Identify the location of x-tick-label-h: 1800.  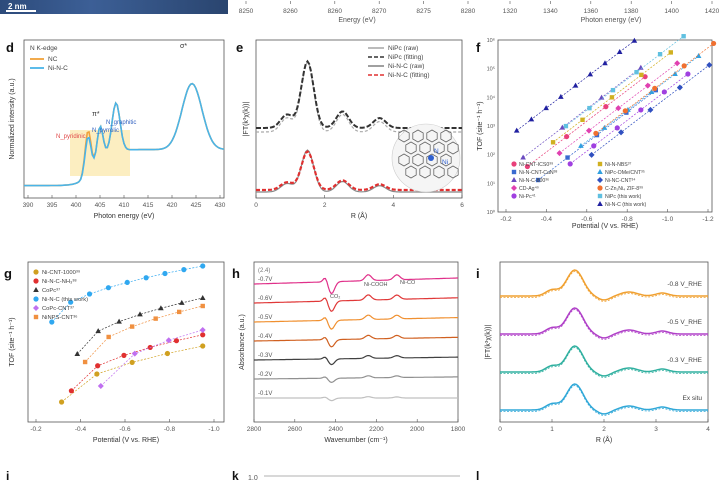
(458, 429).